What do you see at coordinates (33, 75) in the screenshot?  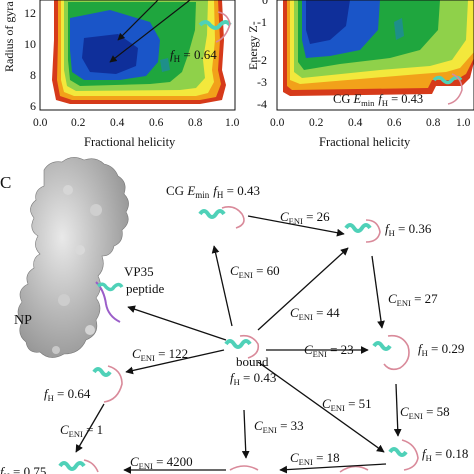 I see `ytick: 8` at bounding box center [33, 75].